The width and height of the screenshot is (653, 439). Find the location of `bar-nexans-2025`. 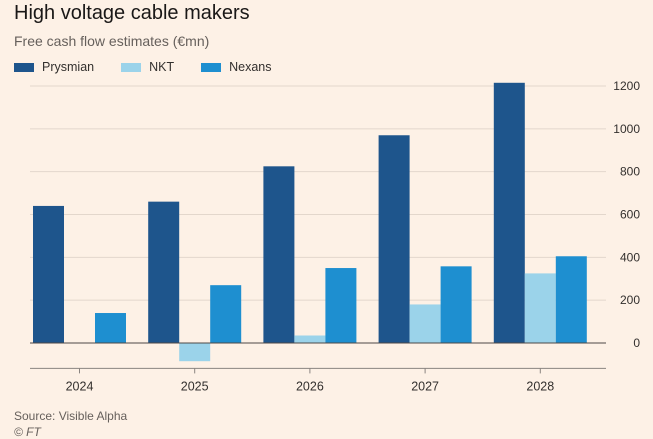

bar-nexans-2025 is located at coordinates (226, 314).